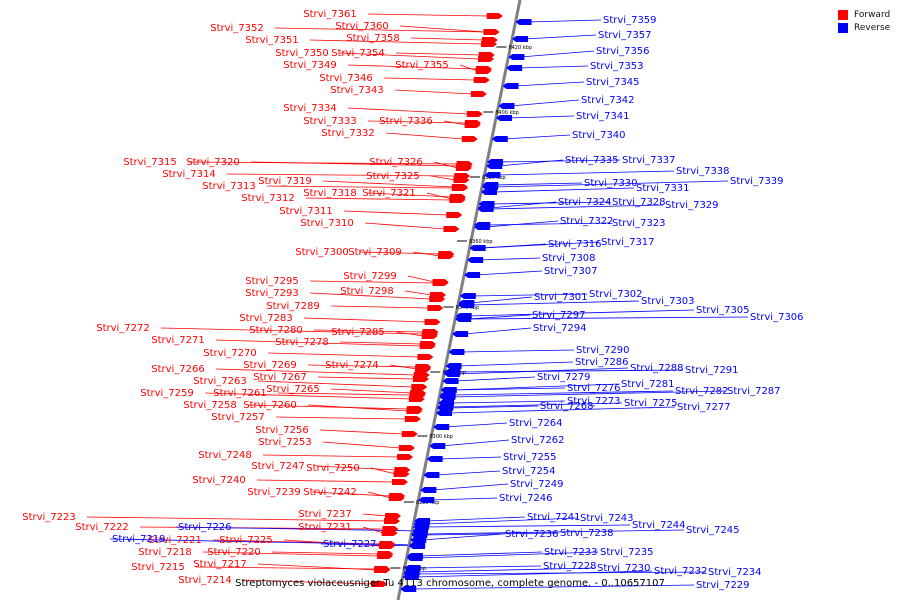 The image size is (900, 600). What do you see at coordinates (561, 297) in the screenshot?
I see `gene-label: Strvi_7301` at bounding box center [561, 297].